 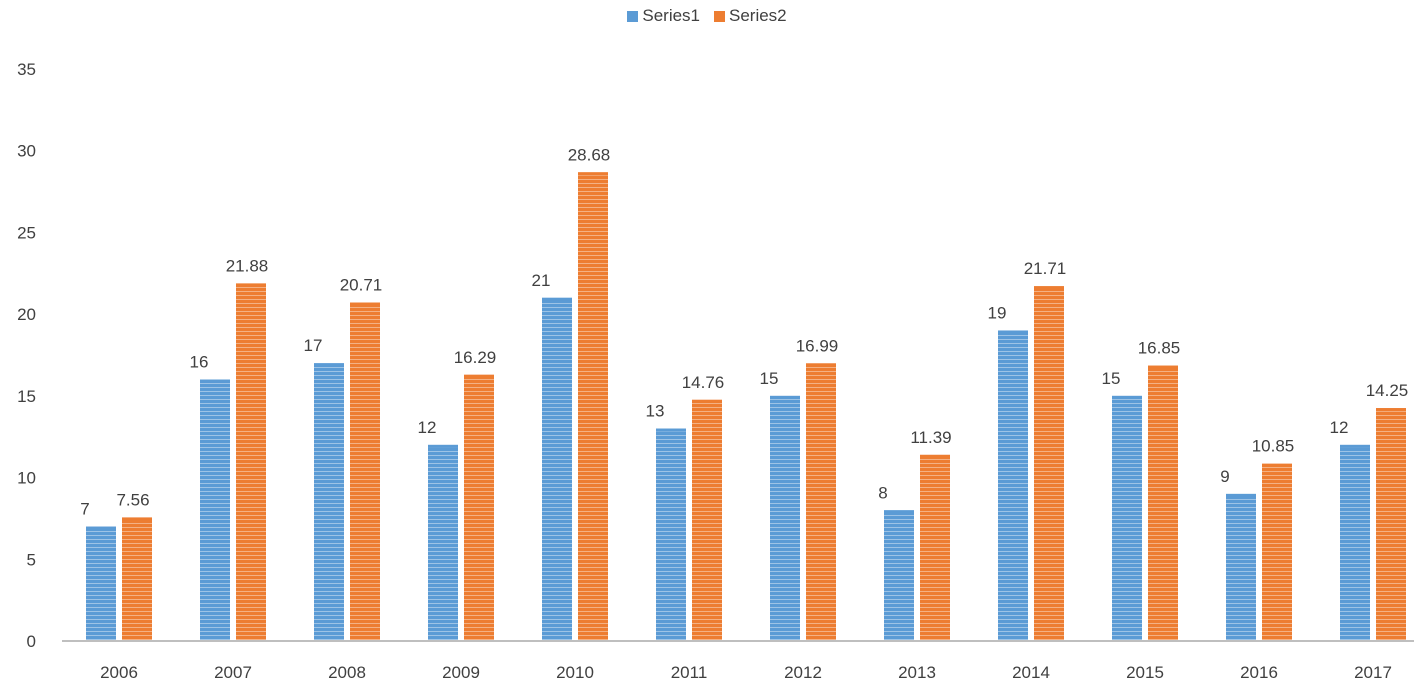 What do you see at coordinates (26, 314) in the screenshot?
I see `y-tick-label: 20` at bounding box center [26, 314].